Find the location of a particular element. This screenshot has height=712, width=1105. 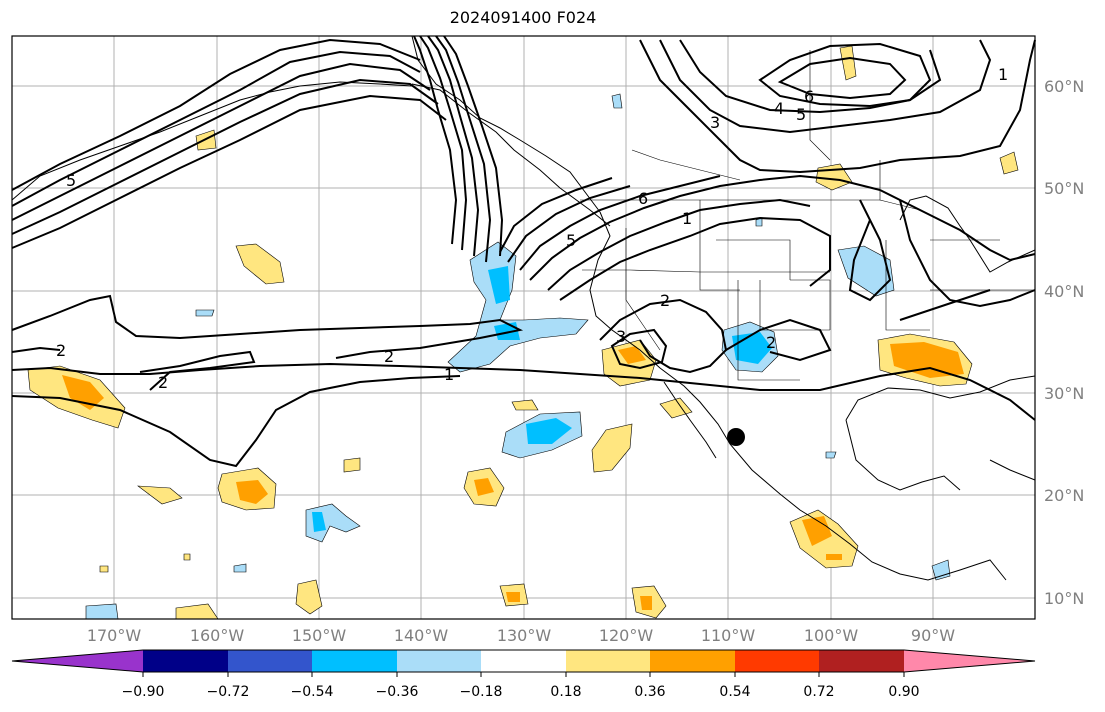

colorbar is located at coordinates (523, 663).